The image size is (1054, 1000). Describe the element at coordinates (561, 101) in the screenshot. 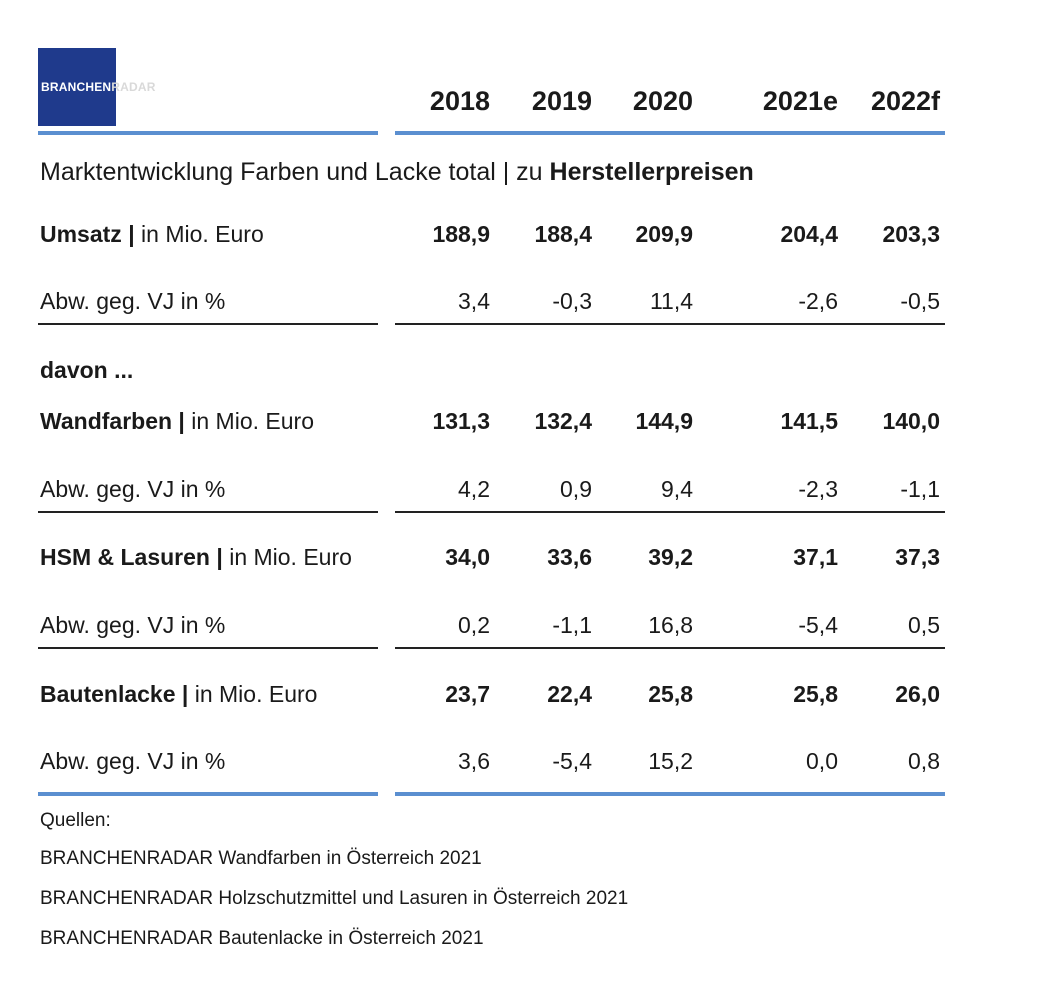

I see `column-header-2019: 2019` at that location.